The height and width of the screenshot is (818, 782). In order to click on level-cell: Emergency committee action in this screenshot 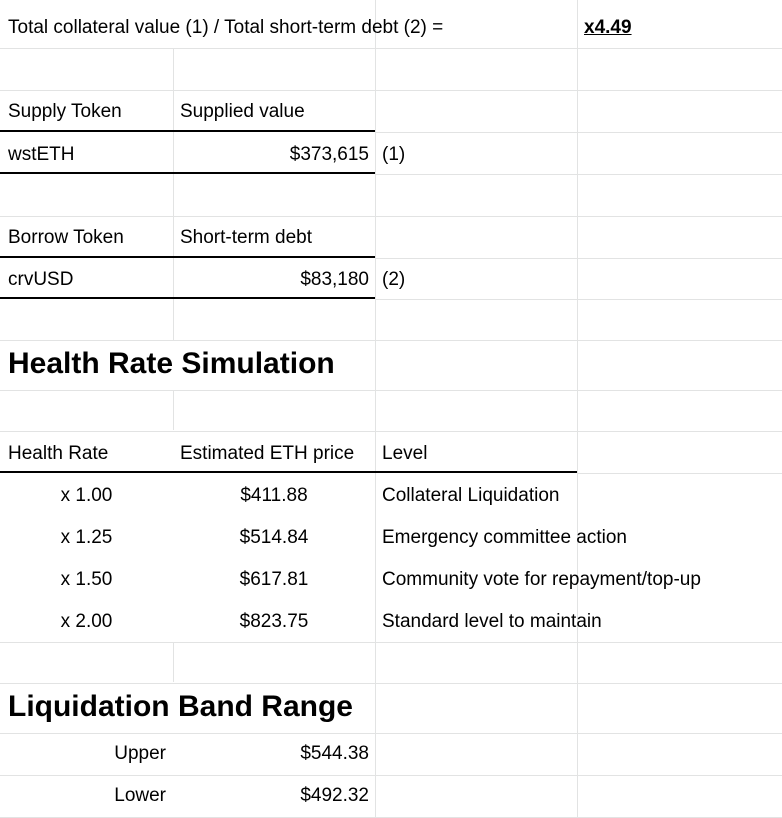, I will do `click(504, 537)`.